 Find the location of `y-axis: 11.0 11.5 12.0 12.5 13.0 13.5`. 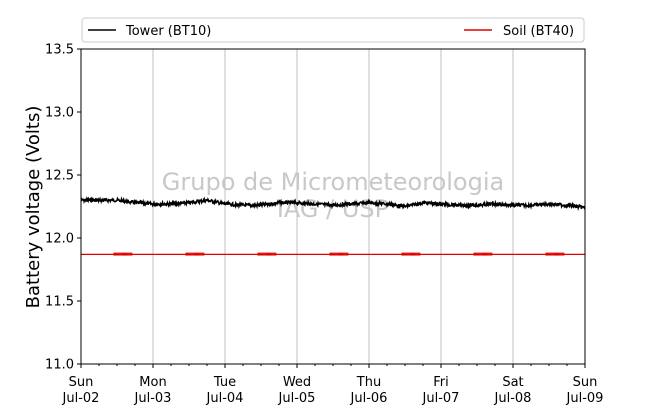

y-axis: 11.0 11.5 12.0 12.5 13.0 13.5 is located at coordinates (63, 208).